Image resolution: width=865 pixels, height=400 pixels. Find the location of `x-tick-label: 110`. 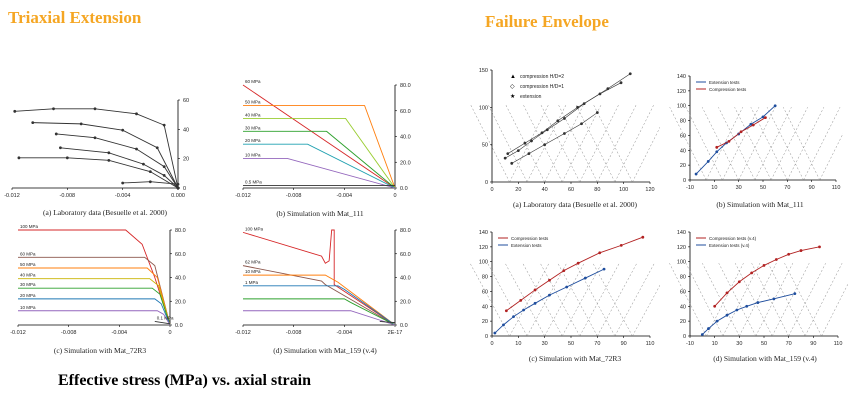

x-tick-label: 110 is located at coordinates (650, 344).